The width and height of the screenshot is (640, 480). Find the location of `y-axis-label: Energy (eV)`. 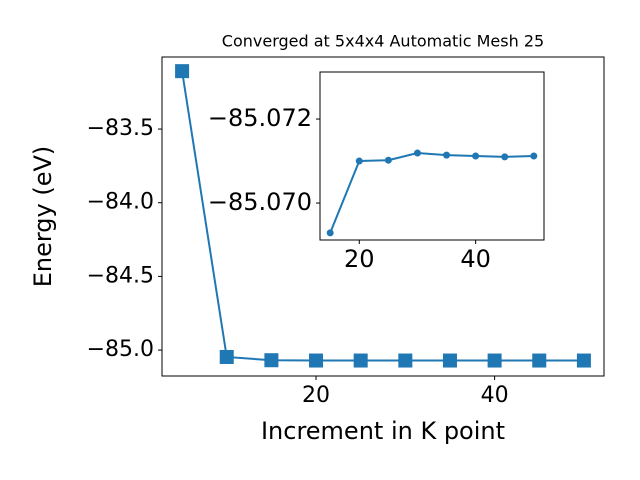

y-axis-label: Energy (eV) is located at coordinates (43, 217).